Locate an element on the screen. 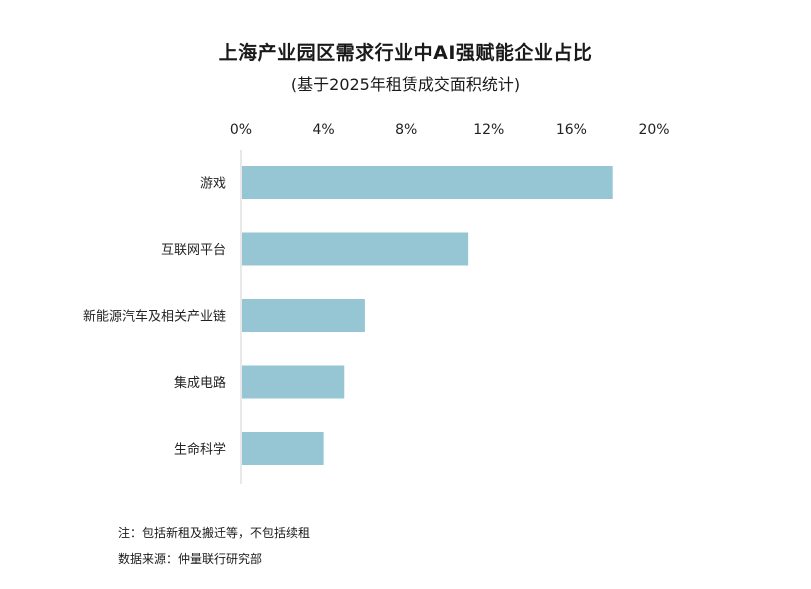 The width and height of the screenshot is (811, 589). chart-subtitle: (基于2025年租赁成交面积统计) is located at coordinates (405, 84).